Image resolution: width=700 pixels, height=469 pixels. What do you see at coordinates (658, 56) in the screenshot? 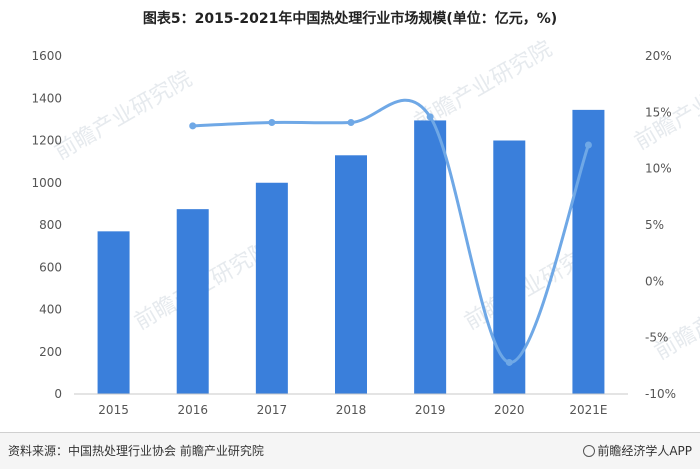
I see `y-right-tick-label: 20%` at bounding box center [658, 56].